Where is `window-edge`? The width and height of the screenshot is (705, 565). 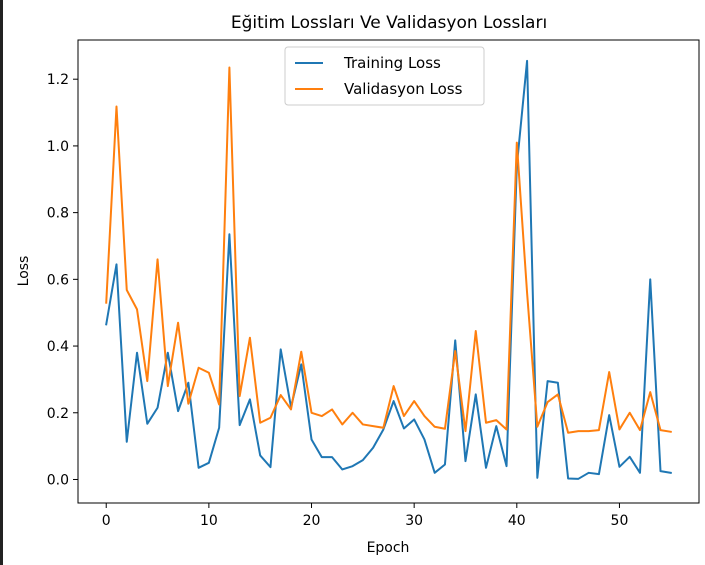 window-edge is located at coordinates (1, 282).